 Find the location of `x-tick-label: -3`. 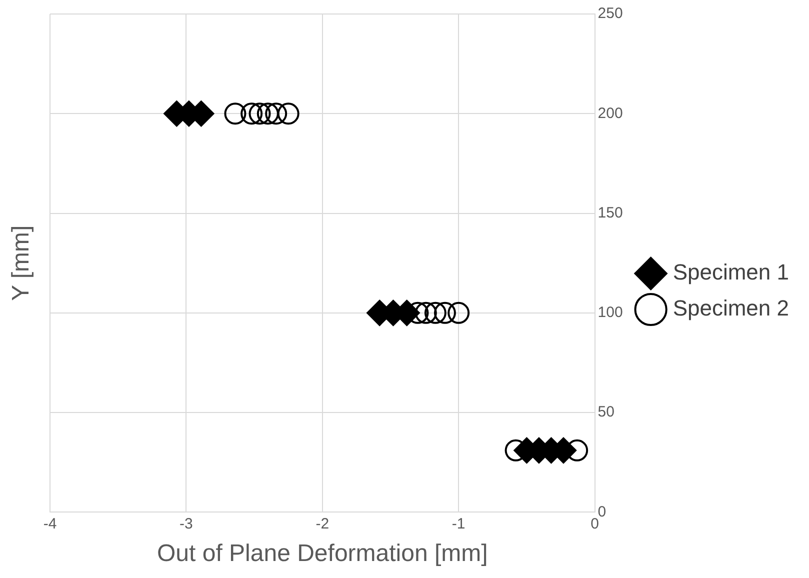

x-tick-label: -3 is located at coordinates (186, 523).